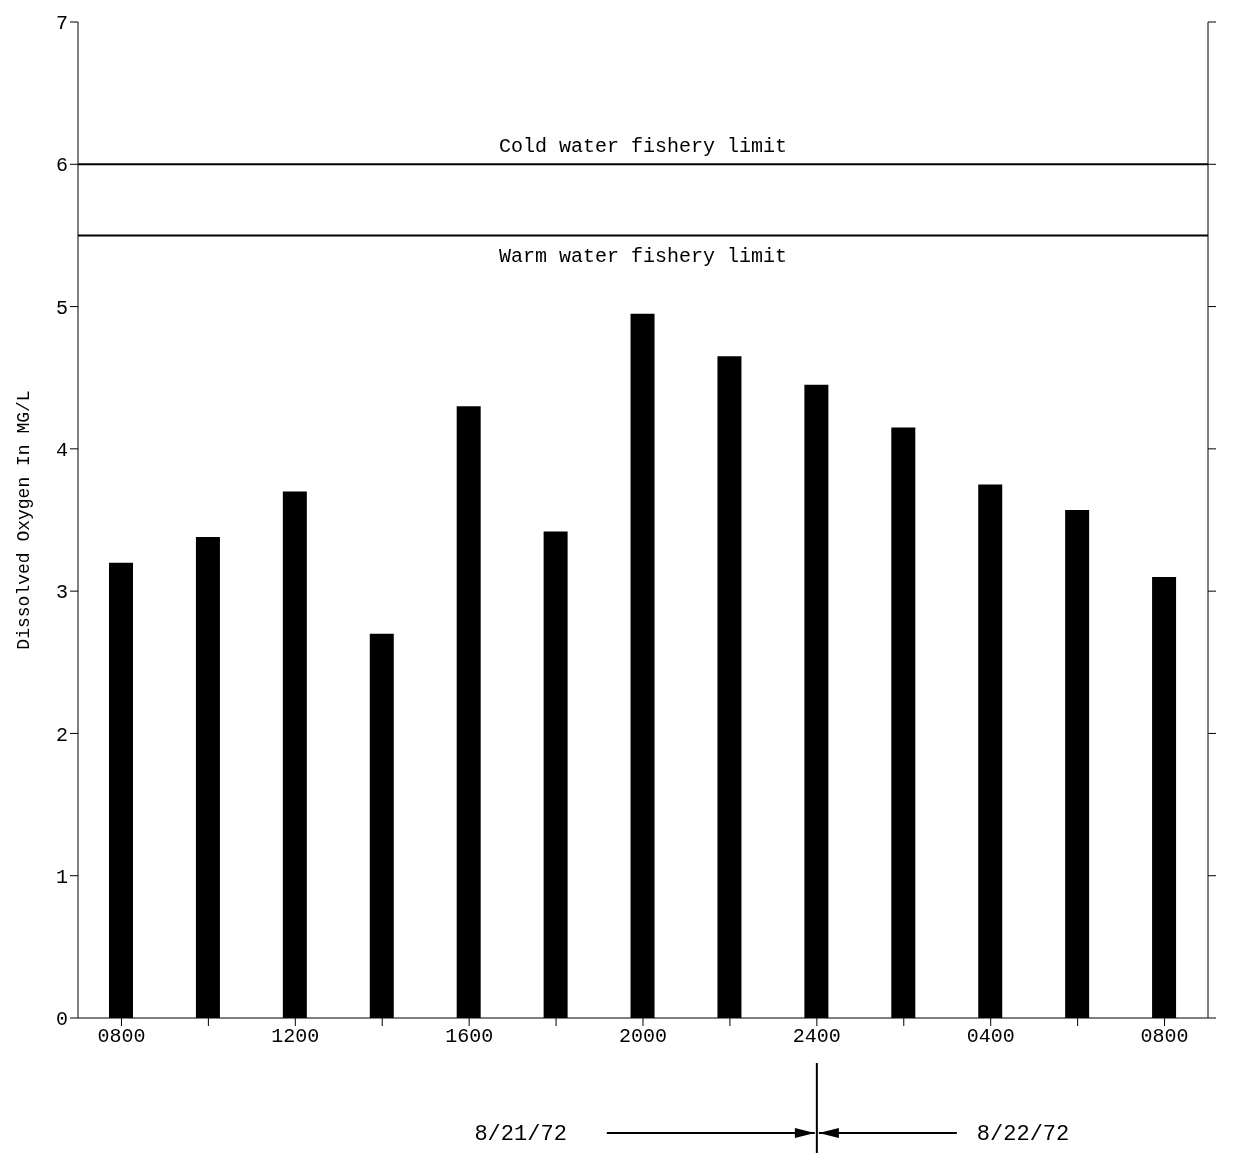 This screenshot has height=1169, width=1246. What do you see at coordinates (520, 1134) in the screenshot?
I see `text: 8/21/72` at bounding box center [520, 1134].